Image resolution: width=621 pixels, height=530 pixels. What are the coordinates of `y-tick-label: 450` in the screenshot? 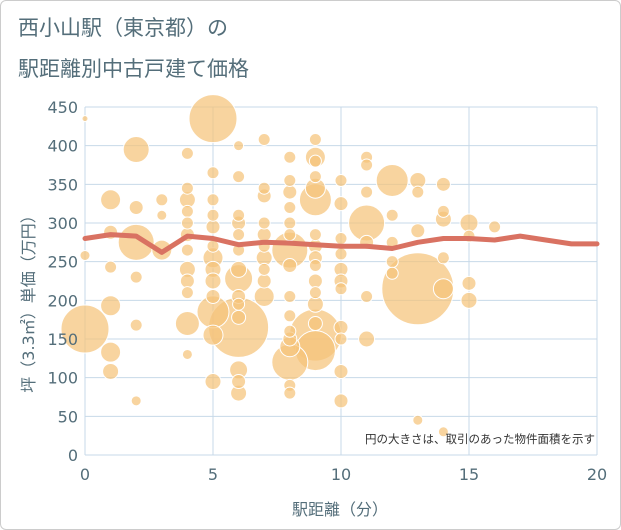 It's located at (62, 107).